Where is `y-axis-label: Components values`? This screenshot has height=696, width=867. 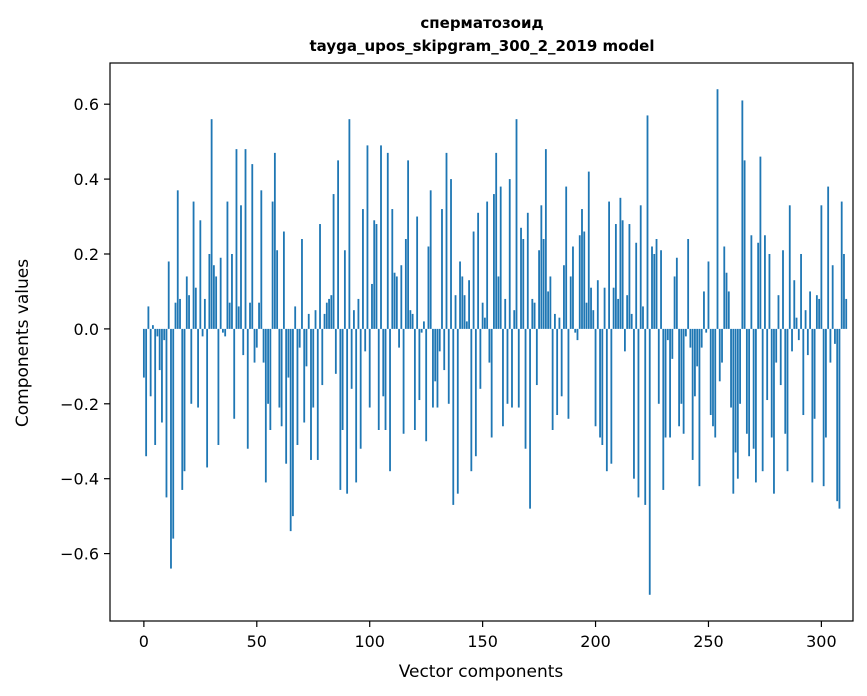
y-axis-label: Components values is located at coordinates (23, 343).